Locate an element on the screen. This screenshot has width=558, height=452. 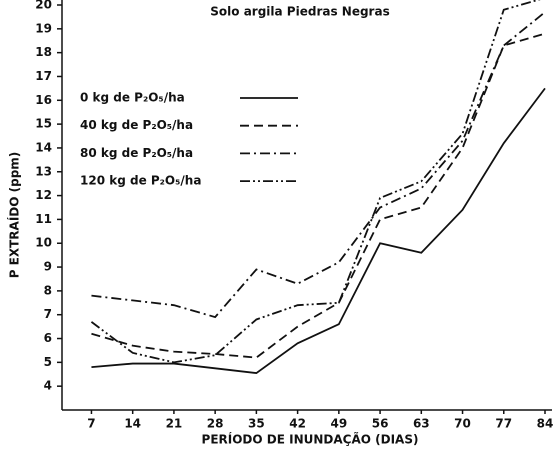
y-tick-label: 15 is located at coordinates (43, 124).